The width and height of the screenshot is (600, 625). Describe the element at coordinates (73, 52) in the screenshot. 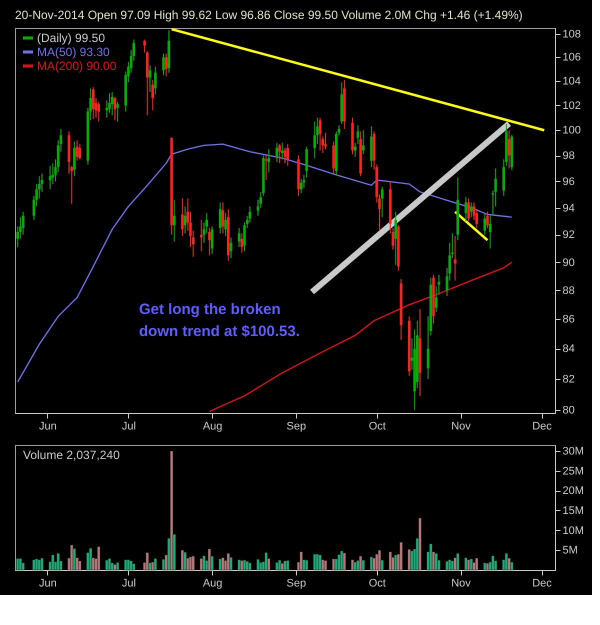

I see `legend-label: MA(50) 93.30` at that location.